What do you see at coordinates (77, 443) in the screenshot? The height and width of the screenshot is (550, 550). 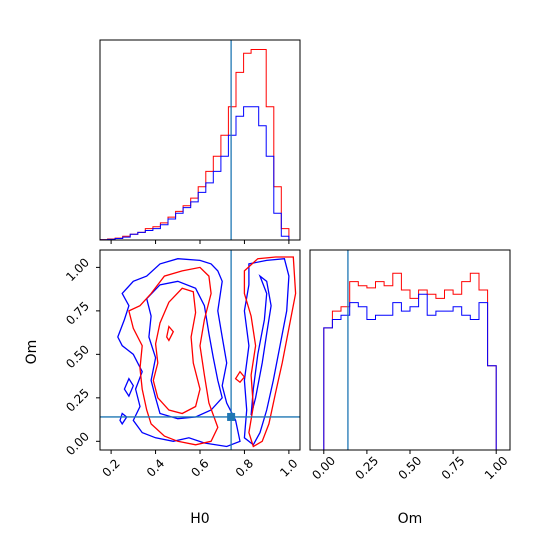 I see `contour-ytick-label-0: 0.00` at bounding box center [77, 443].